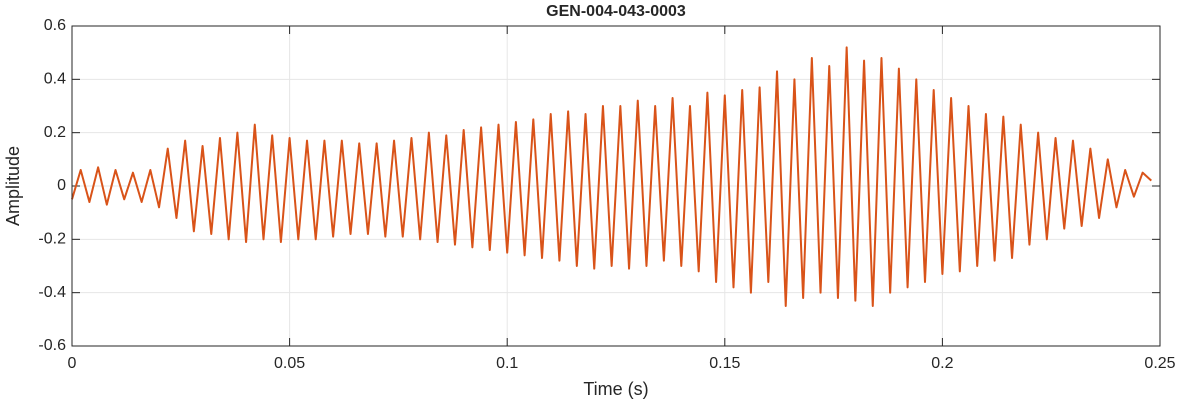 The height and width of the screenshot is (404, 1182). What do you see at coordinates (72, 363) in the screenshot?
I see `x-tick-label: 0` at bounding box center [72, 363].